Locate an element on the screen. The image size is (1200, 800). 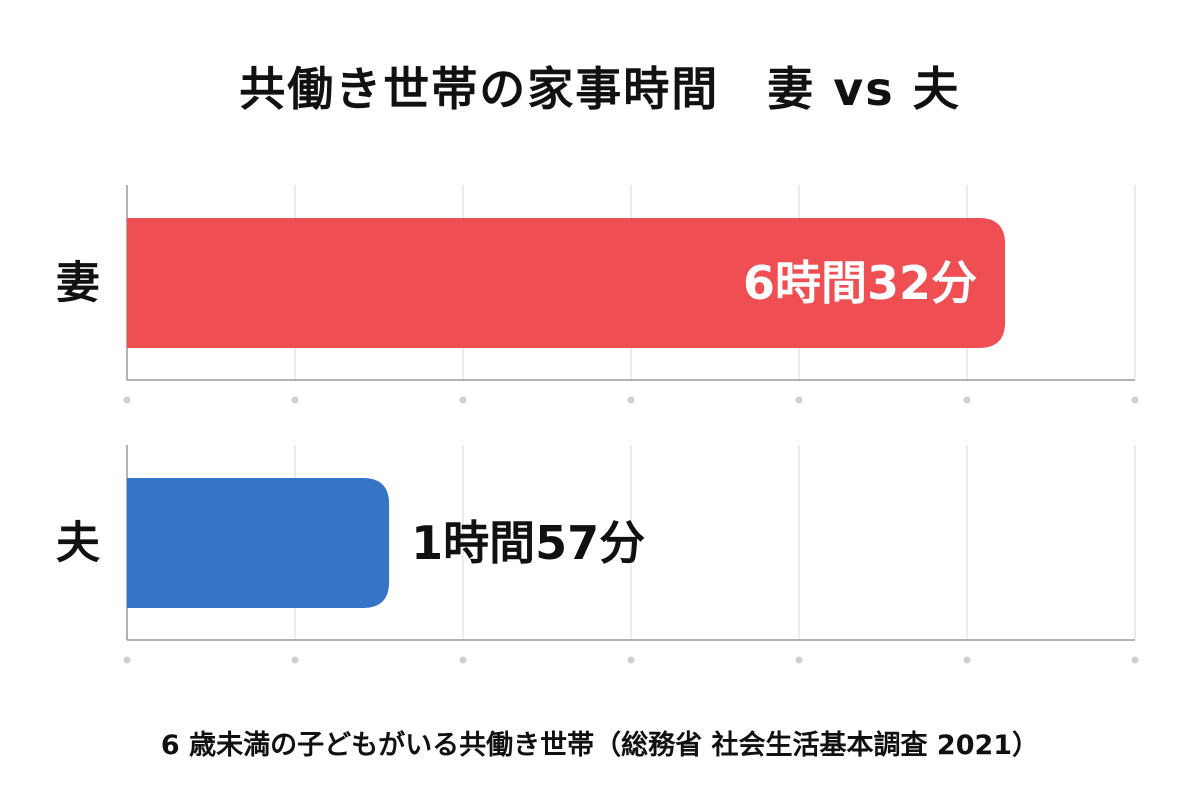
data-label-husband: 1時間57分 is located at coordinates (528, 543).